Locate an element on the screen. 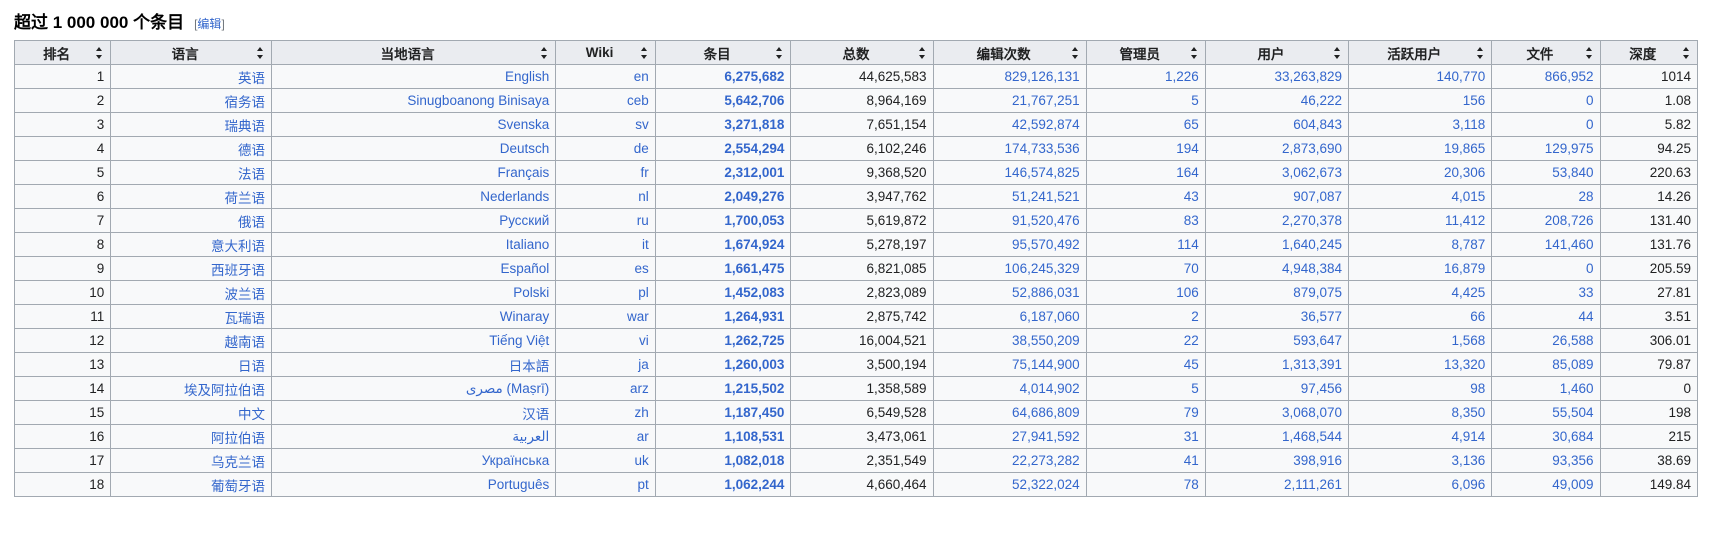  link-articles: 5,642,706 is located at coordinates (754, 100).